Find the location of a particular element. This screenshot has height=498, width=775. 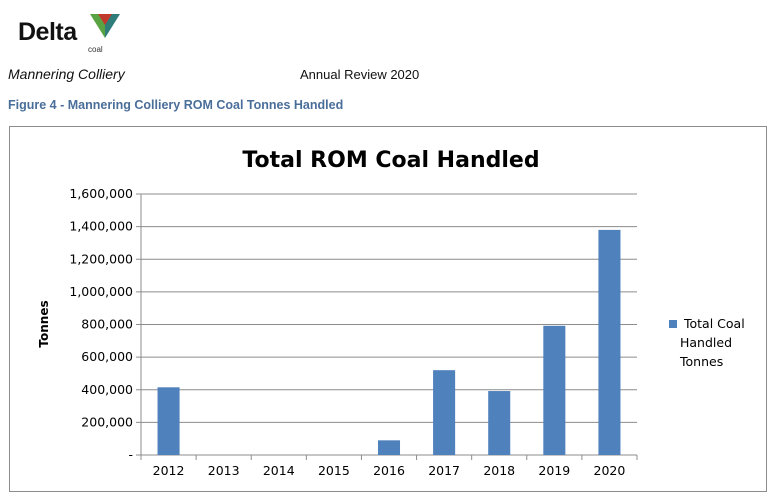

legend-swatch is located at coordinates (673, 324).